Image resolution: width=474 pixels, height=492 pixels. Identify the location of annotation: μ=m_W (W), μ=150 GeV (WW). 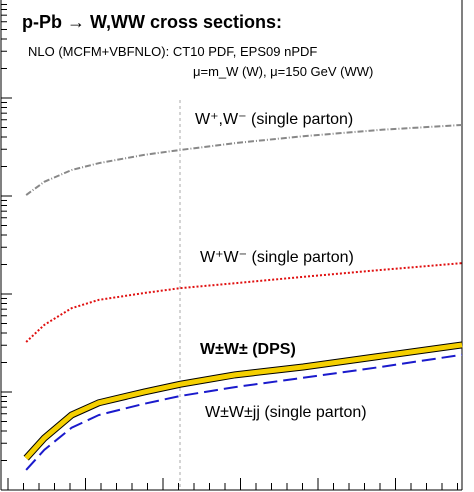
(283, 71).